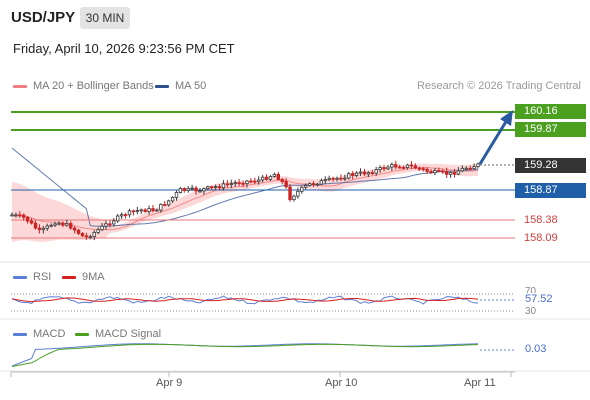 The image size is (590, 400). What do you see at coordinates (105, 18) in the screenshot?
I see `interval-badge: 30 MIN` at bounding box center [105, 18].